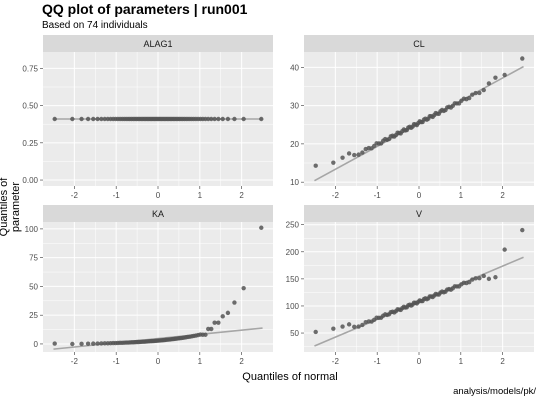 The width and height of the screenshot is (540, 400). I want to click on y-tick-label: 10, so click(294, 182).